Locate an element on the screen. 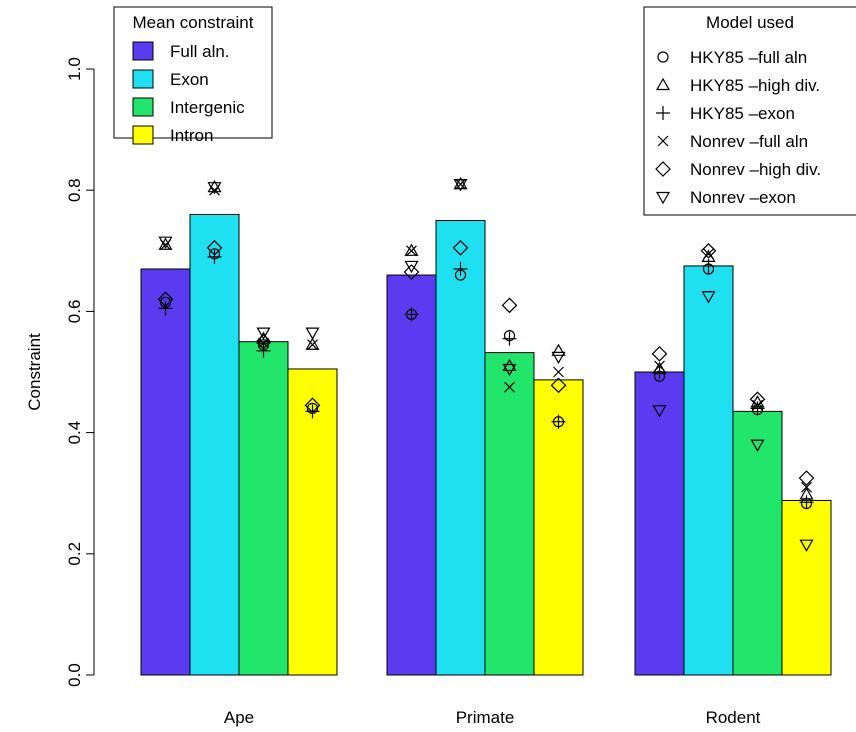 The image size is (856, 732). y-tick-label: 0.6 is located at coordinates (74, 312).